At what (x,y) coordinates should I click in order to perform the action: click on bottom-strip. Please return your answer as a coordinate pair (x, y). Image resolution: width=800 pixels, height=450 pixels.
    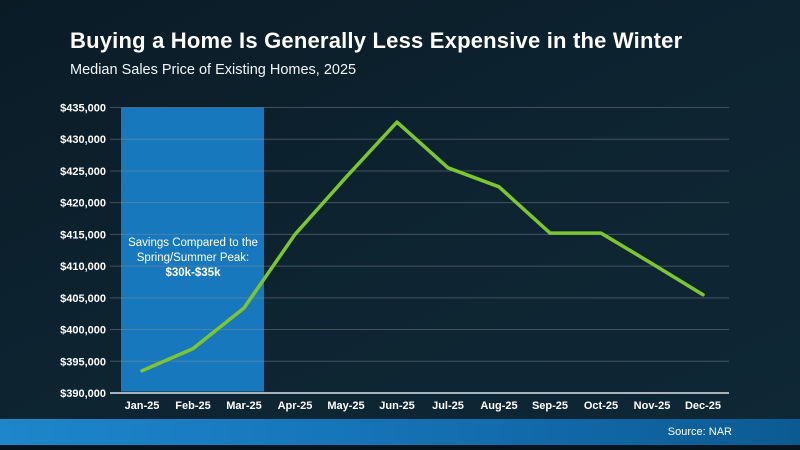
    Looking at the image, I should click on (400, 447).